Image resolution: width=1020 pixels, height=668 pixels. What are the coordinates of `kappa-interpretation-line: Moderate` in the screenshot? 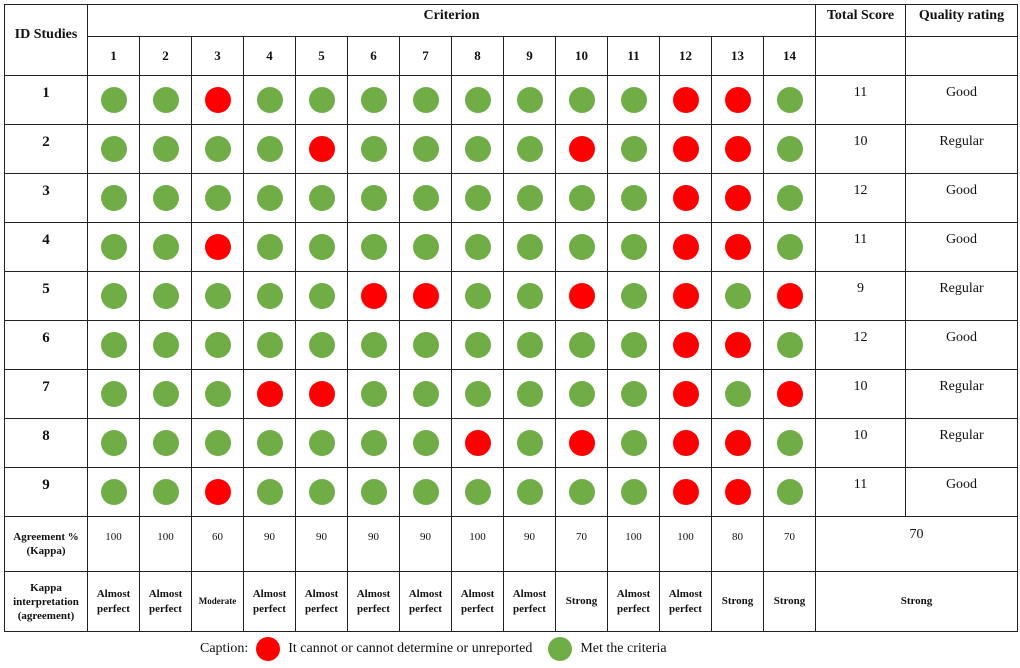 It's located at (217, 601).